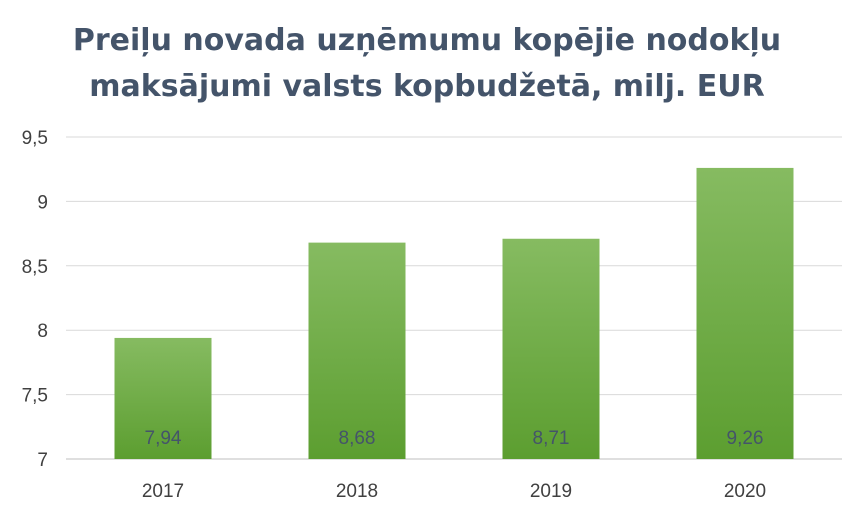 This screenshot has height=519, width=854. Describe the element at coordinates (454, 491) in the screenshot. I see `x-axis: 2017 2018 2019 2020` at that location.